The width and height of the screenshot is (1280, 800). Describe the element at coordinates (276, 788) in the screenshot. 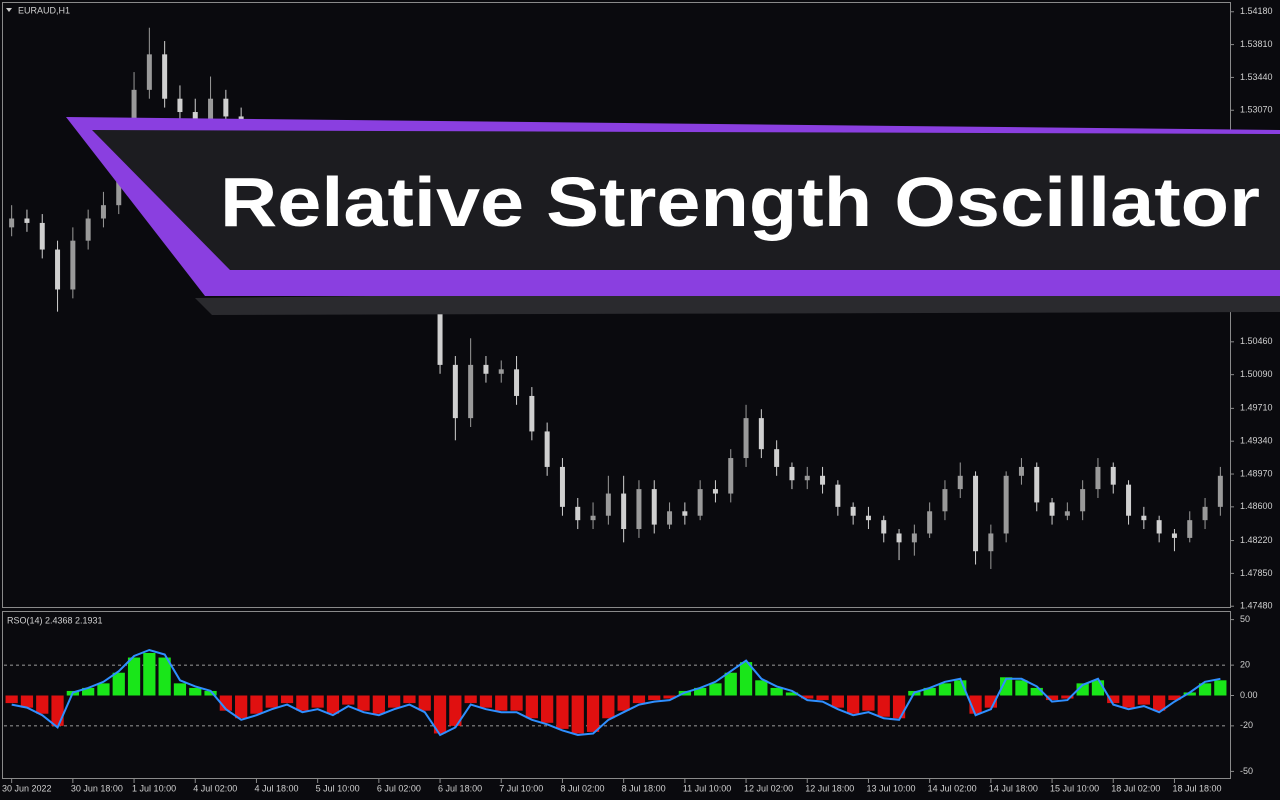

I see `x-tick-label: 4 Jul 18:00` at that location.